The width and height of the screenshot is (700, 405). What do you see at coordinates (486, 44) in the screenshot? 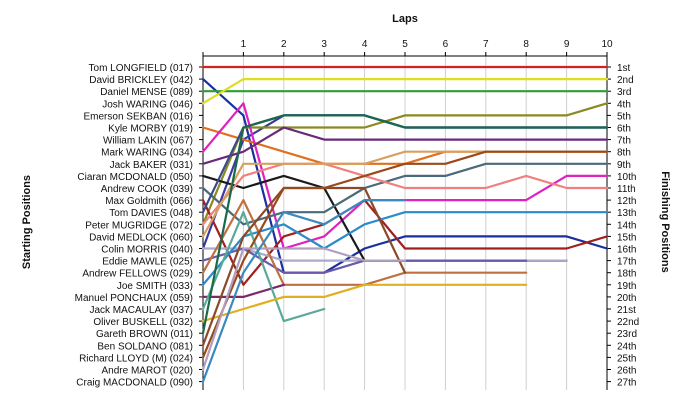
I see `lap-tick-label: 7` at bounding box center [486, 44].